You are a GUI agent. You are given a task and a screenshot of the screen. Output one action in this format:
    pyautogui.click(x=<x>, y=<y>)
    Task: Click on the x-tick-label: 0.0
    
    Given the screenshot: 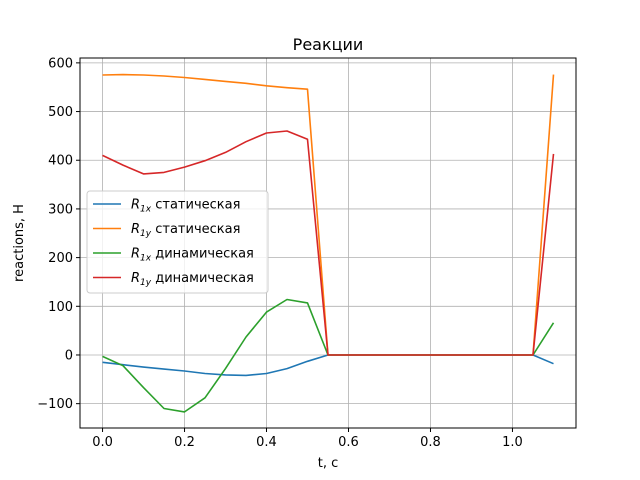 What is the action you would take?
    pyautogui.click(x=102, y=442)
    